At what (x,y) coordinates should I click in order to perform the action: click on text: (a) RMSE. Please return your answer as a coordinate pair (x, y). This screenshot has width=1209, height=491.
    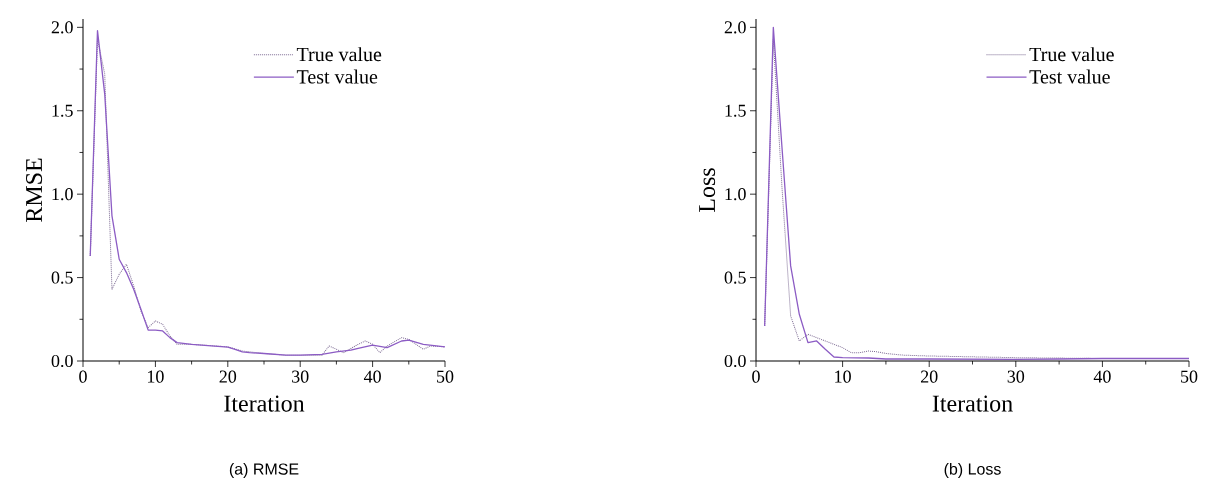
    Looking at the image, I should click on (264, 470).